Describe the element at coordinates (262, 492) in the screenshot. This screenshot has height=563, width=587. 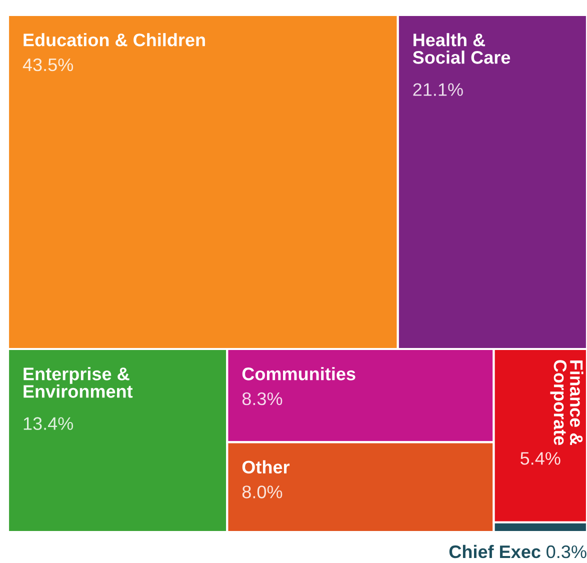
I see `data-label: 8.0%` at that location.